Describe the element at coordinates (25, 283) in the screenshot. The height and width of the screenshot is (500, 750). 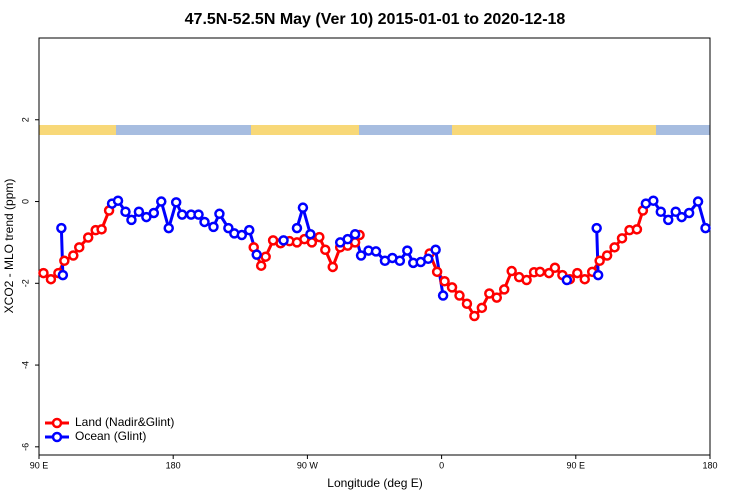
I see `y-tick-label: -2` at that location.